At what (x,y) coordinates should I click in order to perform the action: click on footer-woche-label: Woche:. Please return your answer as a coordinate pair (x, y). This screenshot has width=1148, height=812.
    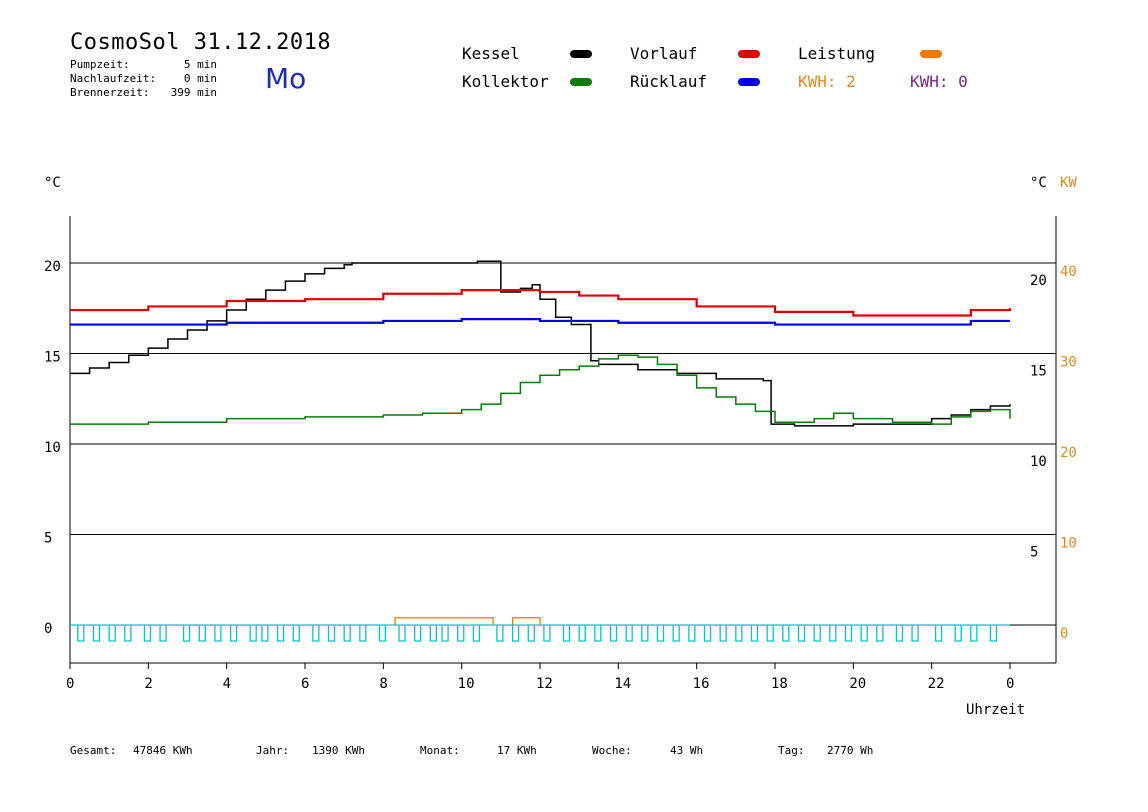
    Looking at the image, I should click on (612, 750).